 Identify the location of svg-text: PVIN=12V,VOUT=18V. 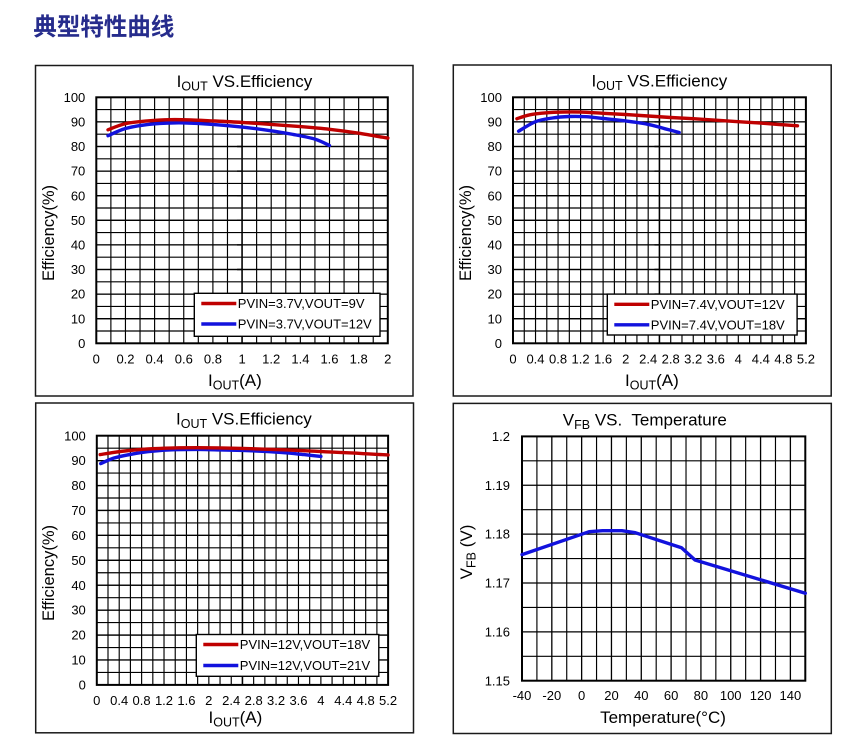
(305, 644).